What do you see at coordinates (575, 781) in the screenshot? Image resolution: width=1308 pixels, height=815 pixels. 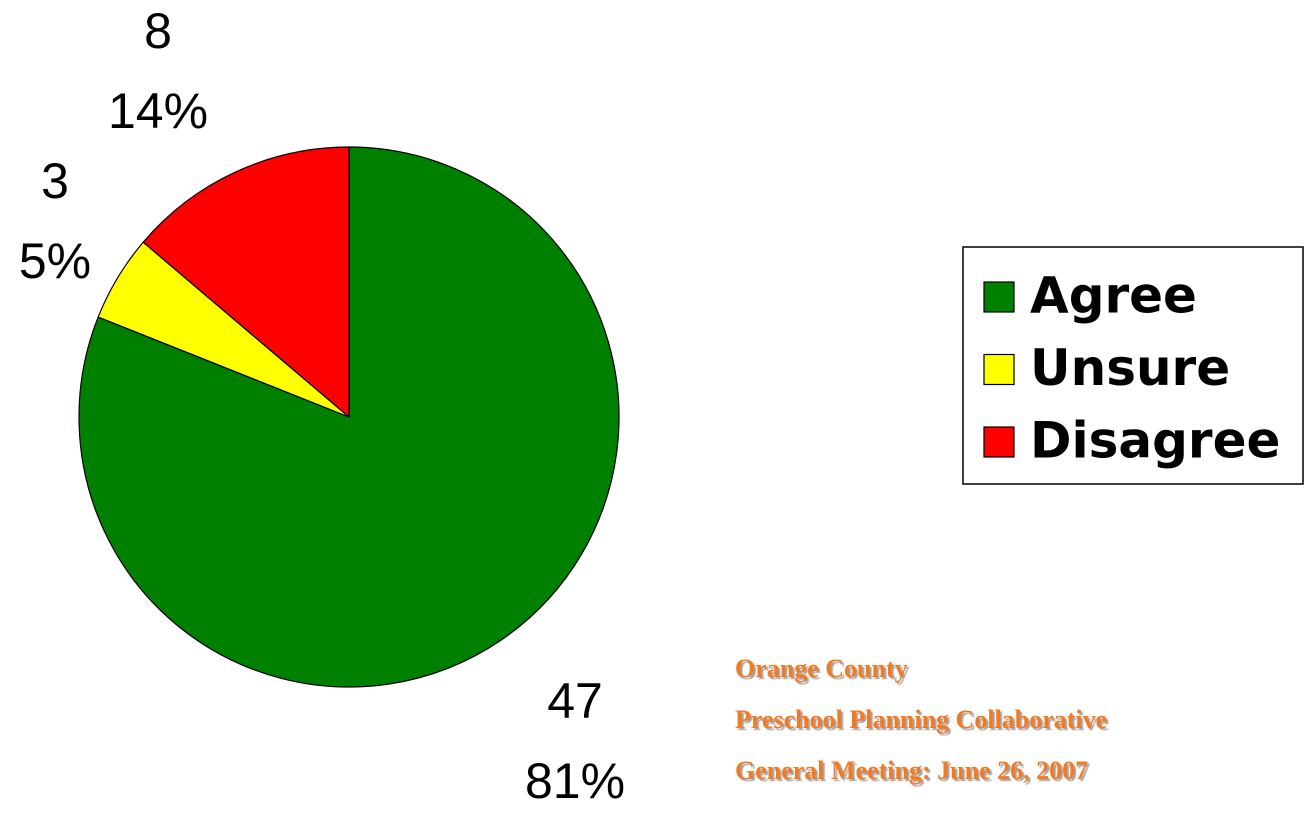 I see `percent-label: 81%` at bounding box center [575, 781].